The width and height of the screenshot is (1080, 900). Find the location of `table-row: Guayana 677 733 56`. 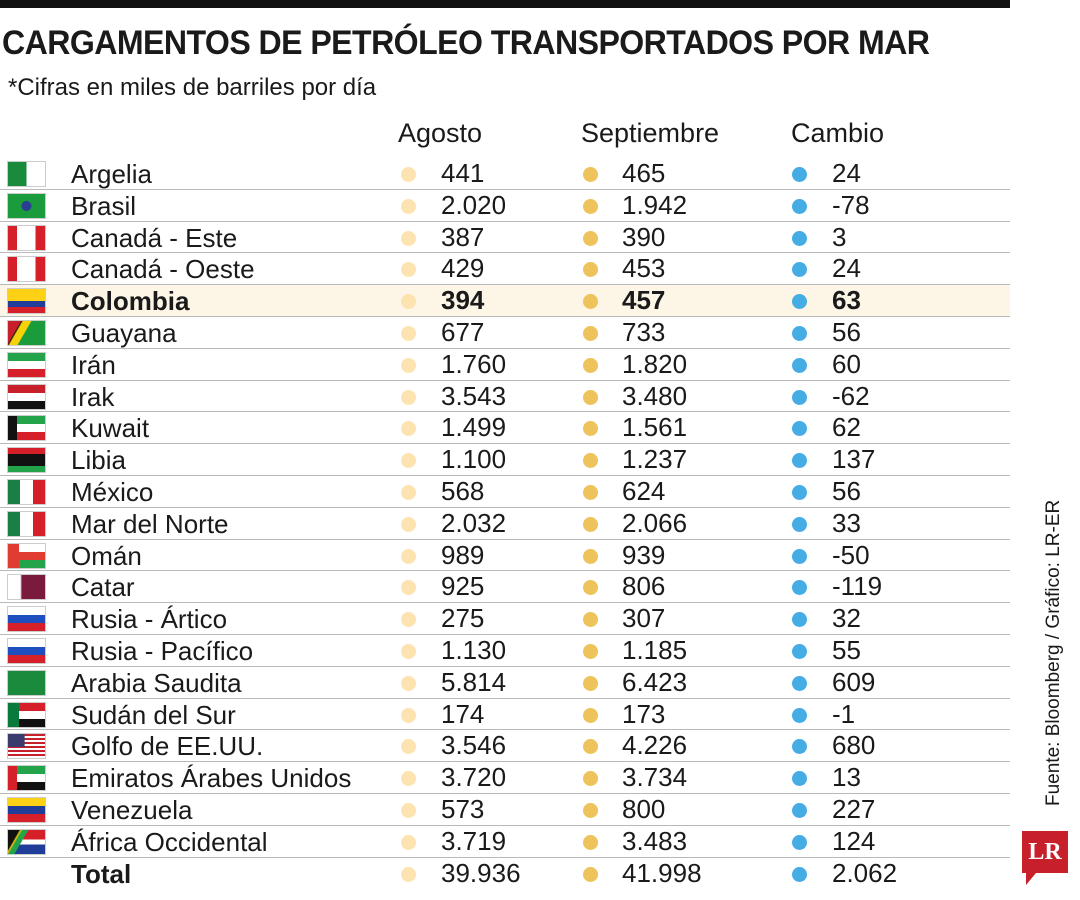

table-row: Guayana 677 733 56 is located at coordinates (505, 333).